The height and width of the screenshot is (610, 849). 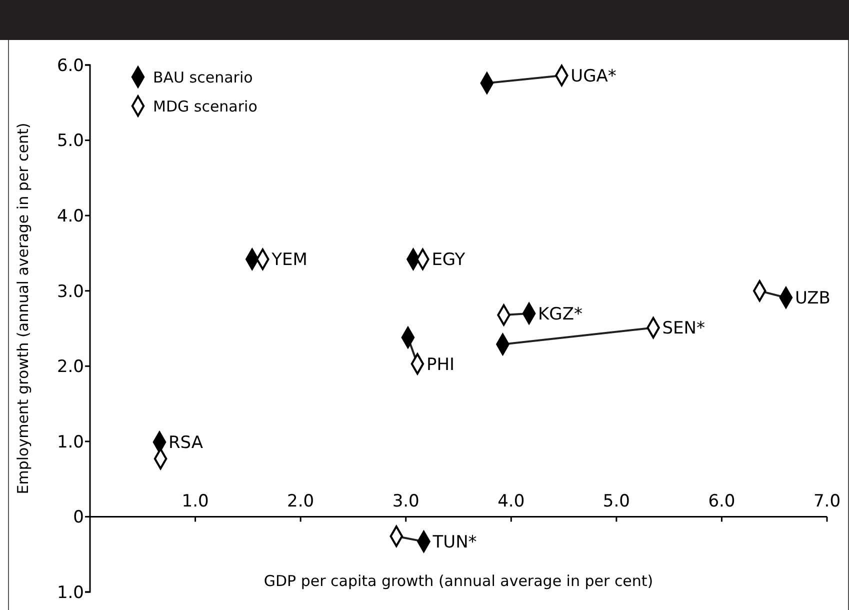 I want to click on y-tick-label: 3.0, so click(x=70, y=292).